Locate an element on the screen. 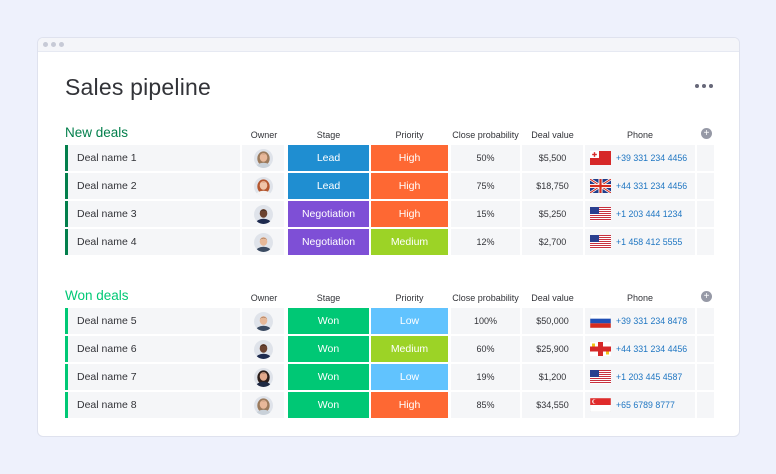 The height and width of the screenshot is (474, 776). group-title: Won deals is located at coordinates (97, 295).